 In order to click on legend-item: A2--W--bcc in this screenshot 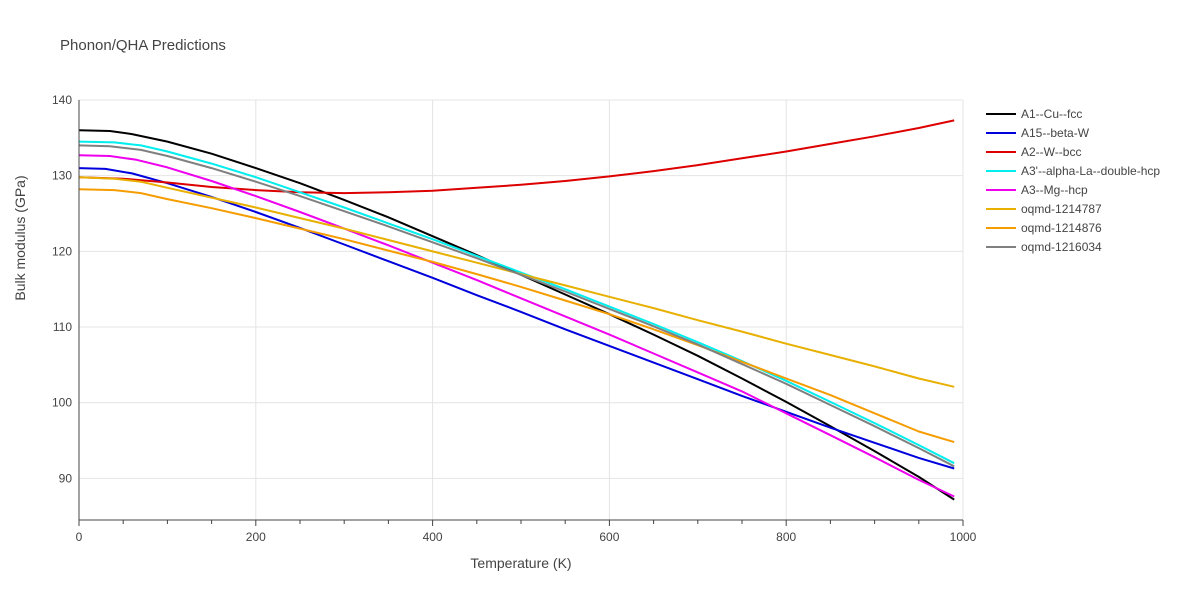, I will do `click(1033, 152)`.